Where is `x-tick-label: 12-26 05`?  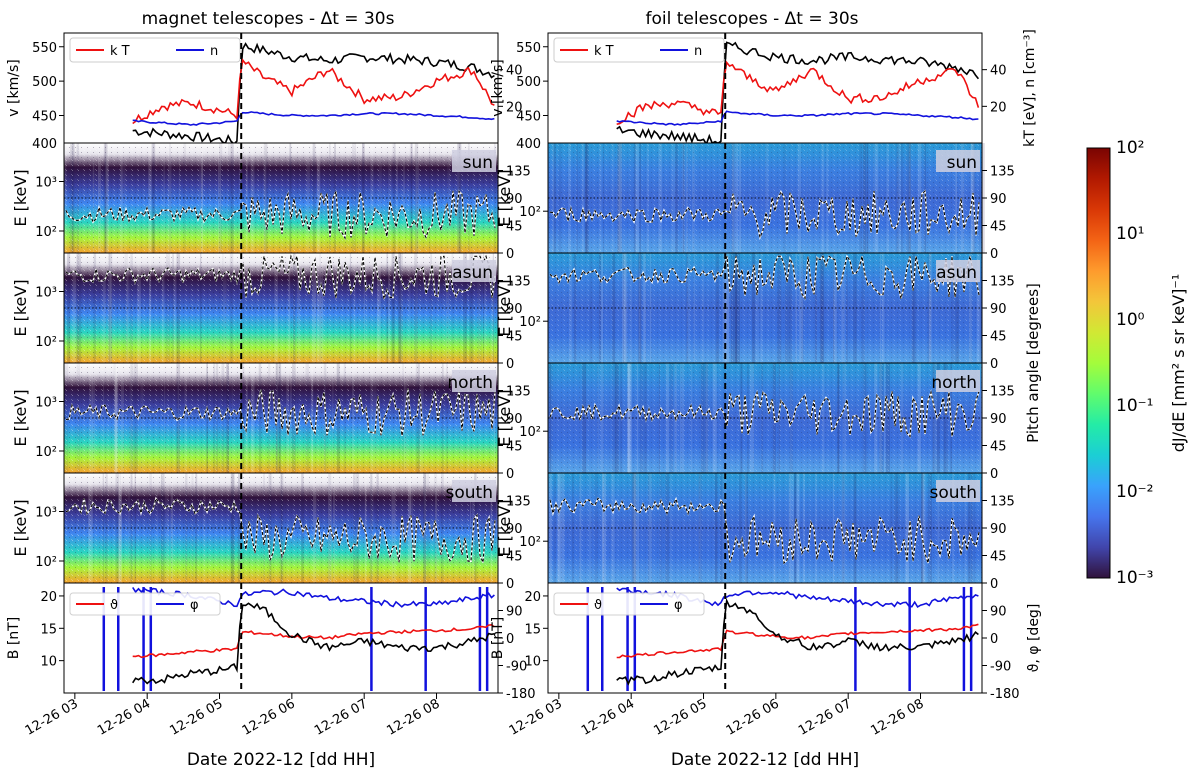
x-tick-label: 12-26 05 is located at coordinates (680, 717).